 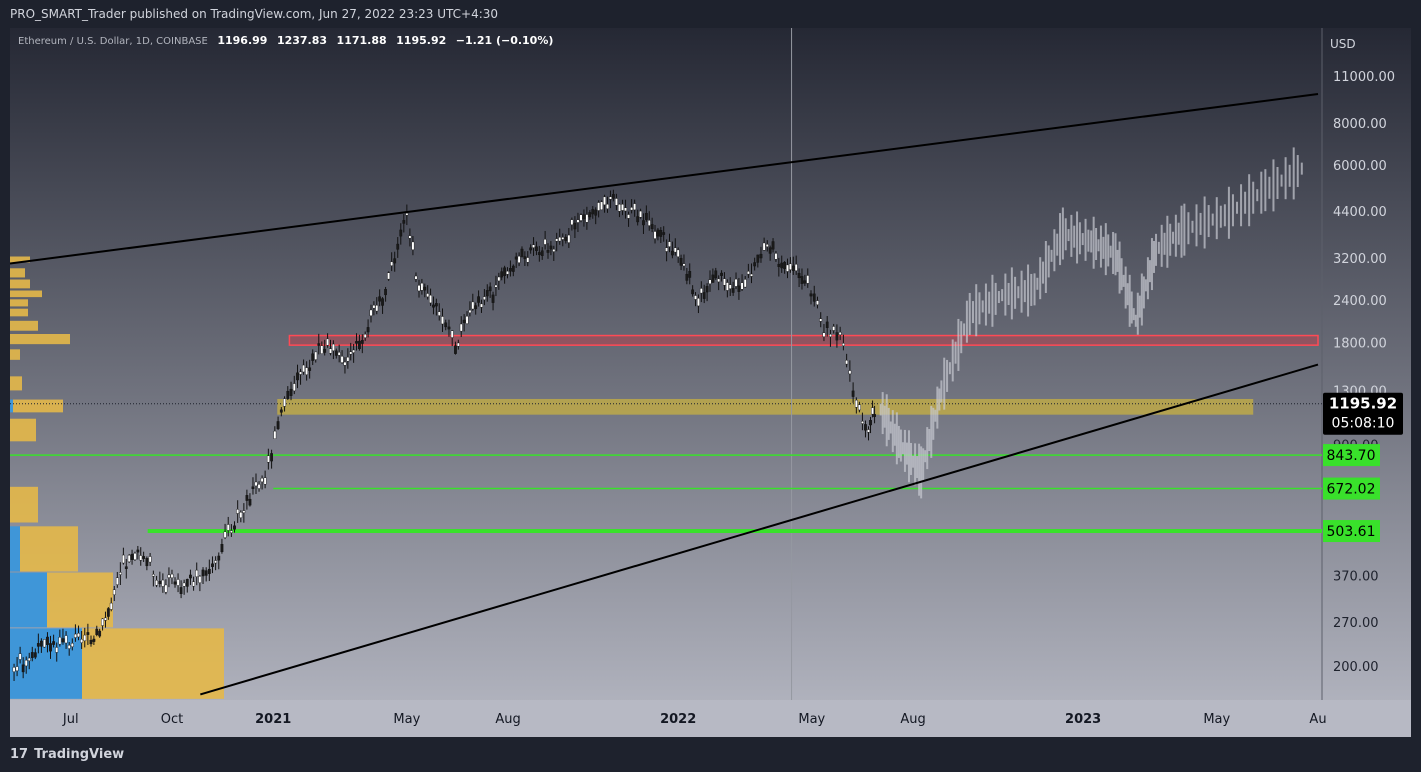 What do you see at coordinates (113, 41) in the screenshot?
I see `symbol-title: Ethereum / U.S. Dollar, 1D, COINBASE` at bounding box center [113, 41].